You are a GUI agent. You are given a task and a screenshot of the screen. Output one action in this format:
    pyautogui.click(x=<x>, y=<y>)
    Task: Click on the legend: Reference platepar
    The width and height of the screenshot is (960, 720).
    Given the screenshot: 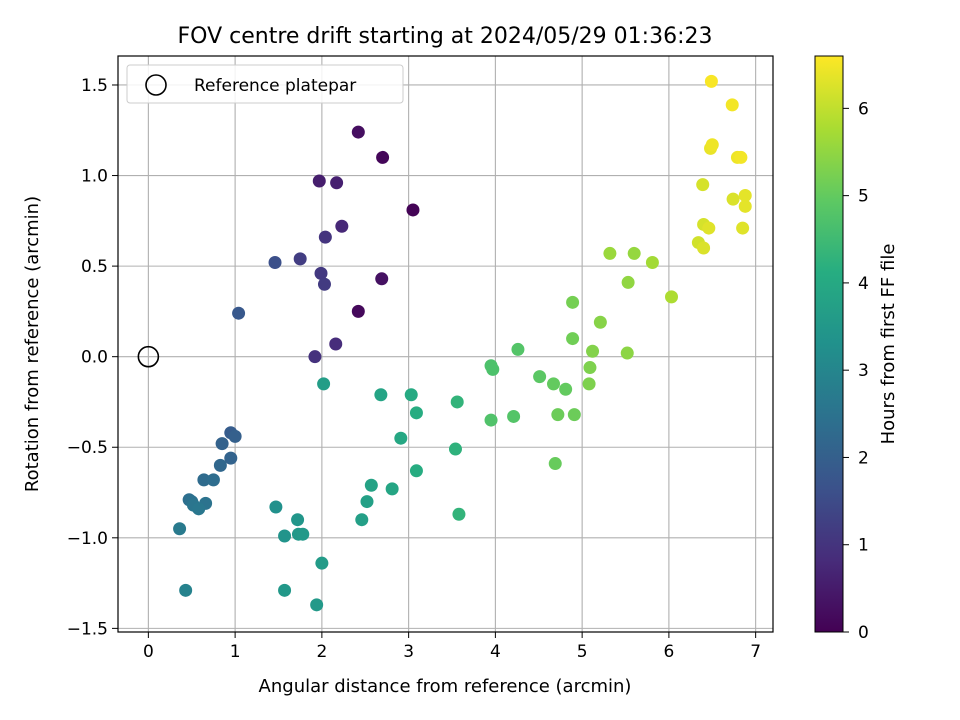 What is the action you would take?
    pyautogui.click(x=265, y=84)
    